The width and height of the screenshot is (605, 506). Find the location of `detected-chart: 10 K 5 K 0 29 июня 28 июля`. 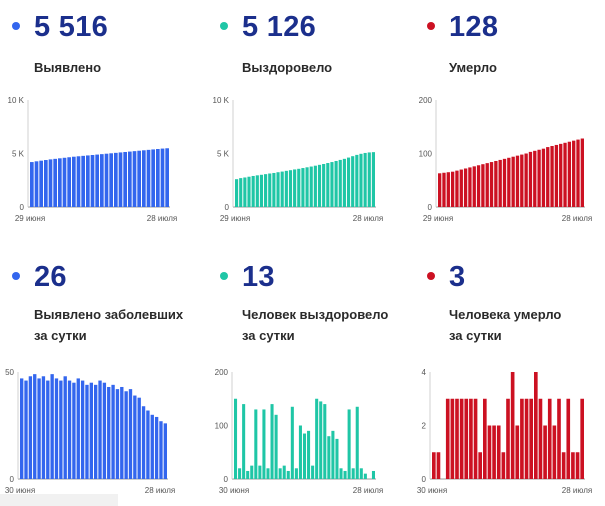

detected-chart: 10 K 5 K 0 29 июня 28 июля is located at coordinates (93, 159).